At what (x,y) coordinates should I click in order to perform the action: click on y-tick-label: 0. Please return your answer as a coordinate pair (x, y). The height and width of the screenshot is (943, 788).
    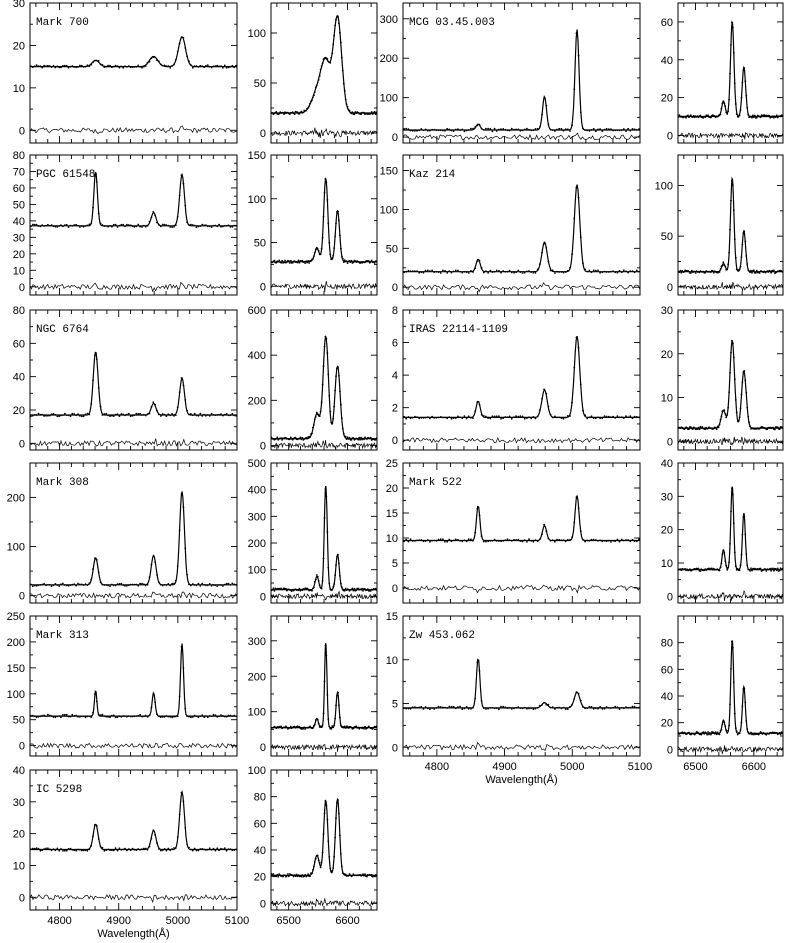
    Looking at the image, I should click on (263, 748).